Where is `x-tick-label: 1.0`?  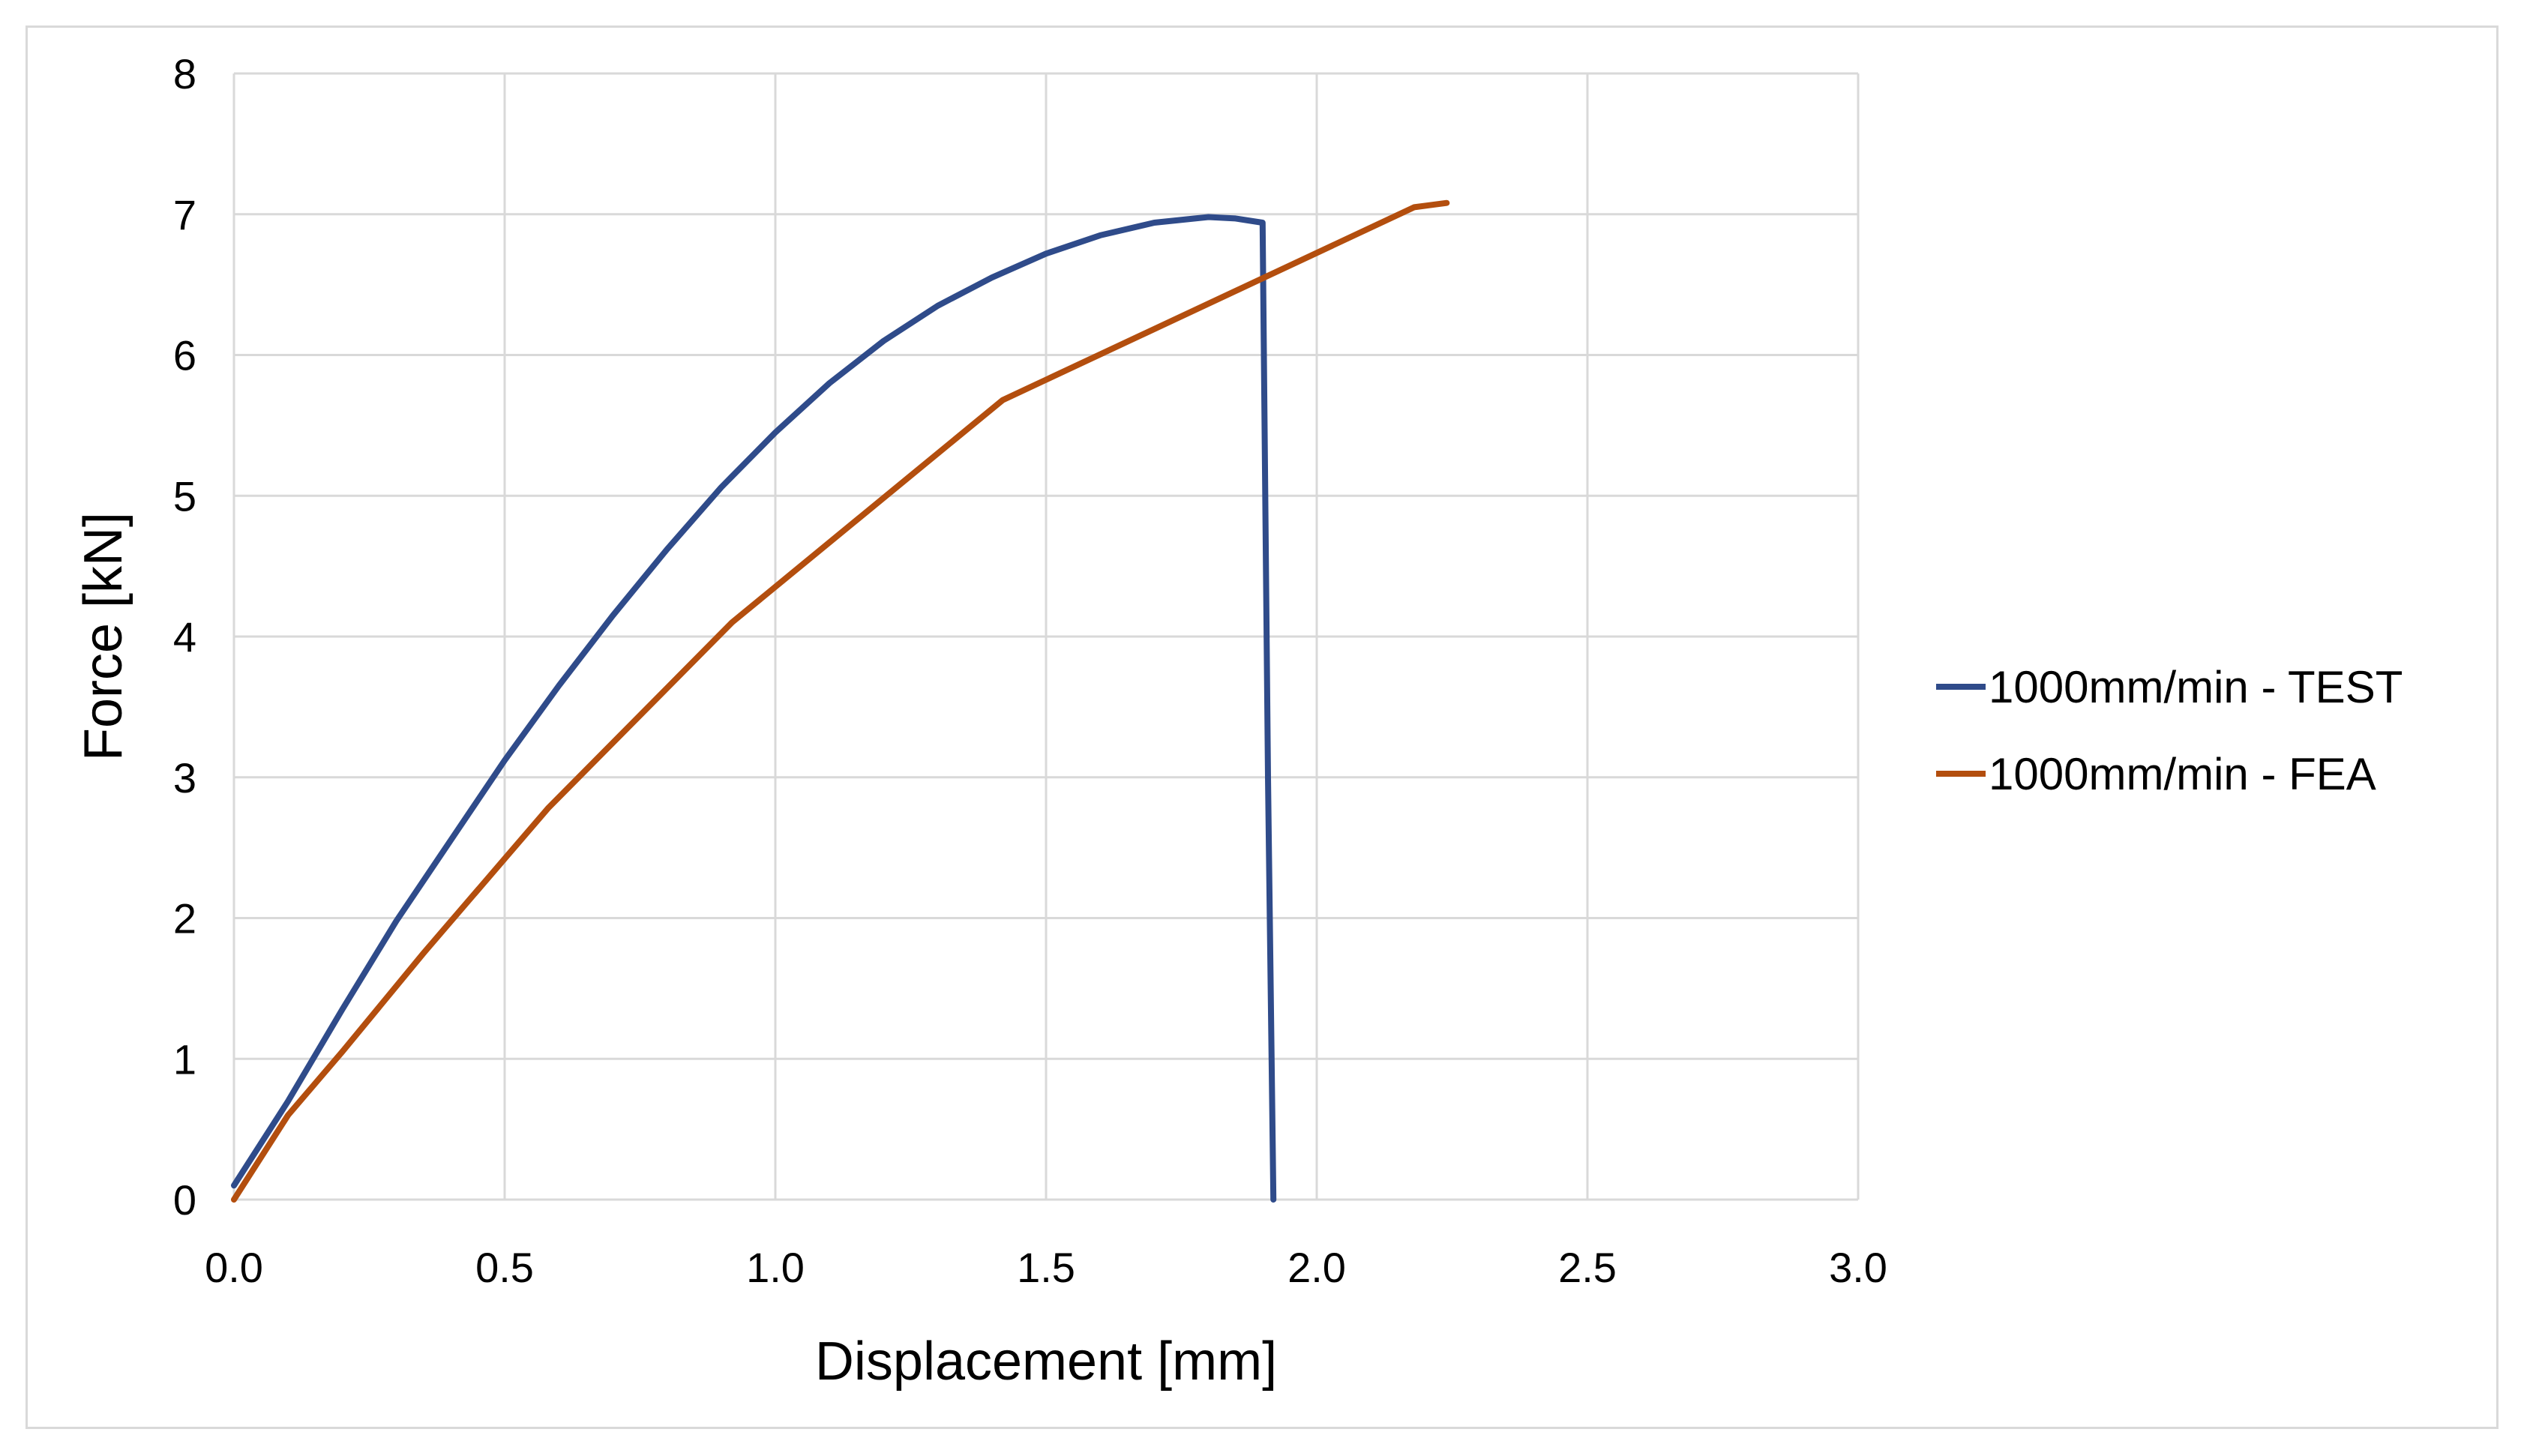 x-tick-label: 1.0 is located at coordinates (775, 1267).